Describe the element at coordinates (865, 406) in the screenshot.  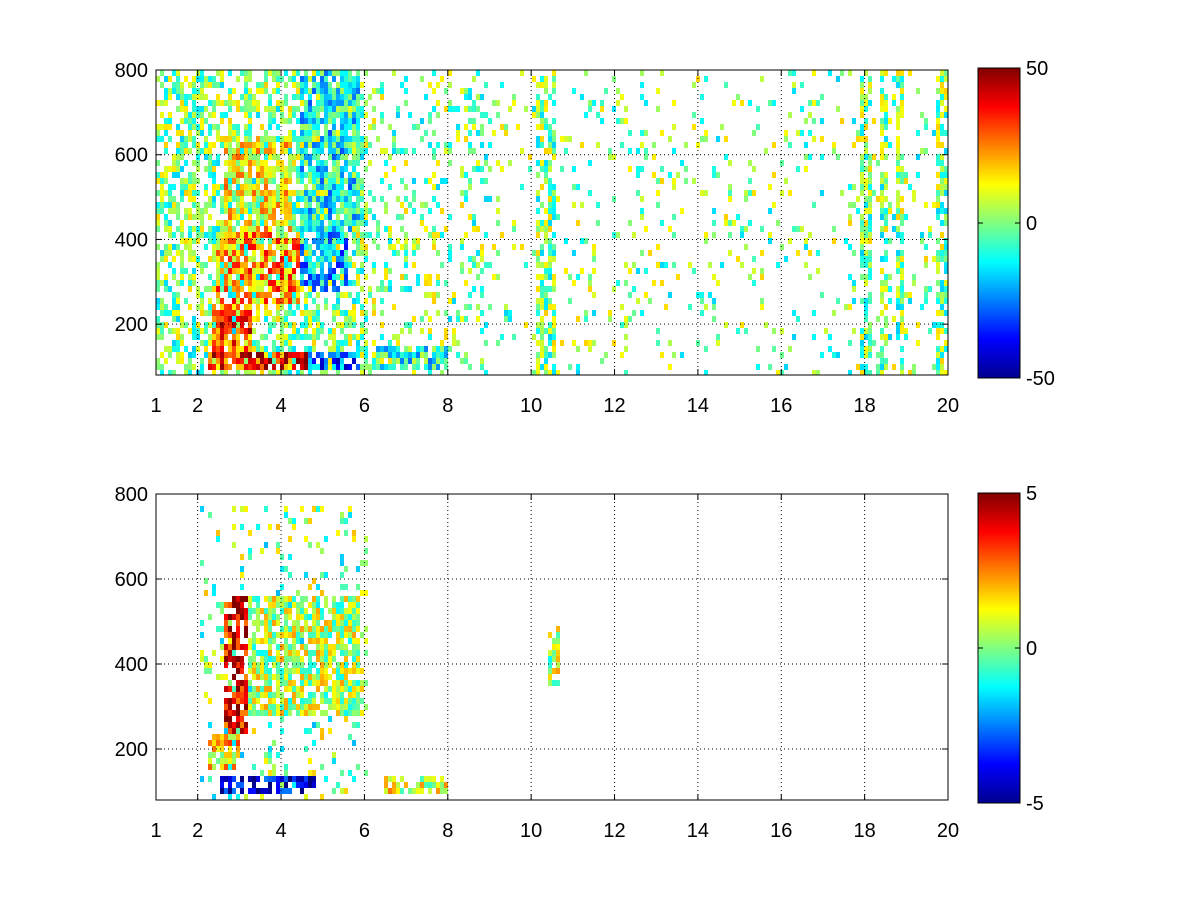
I see `top-x-tick-label: 18` at that location.